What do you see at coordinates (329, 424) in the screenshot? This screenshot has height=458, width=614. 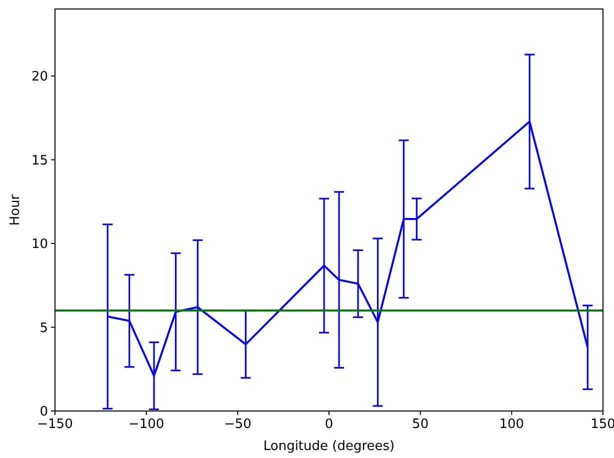 I see `x-tick-label: 0` at bounding box center [329, 424].